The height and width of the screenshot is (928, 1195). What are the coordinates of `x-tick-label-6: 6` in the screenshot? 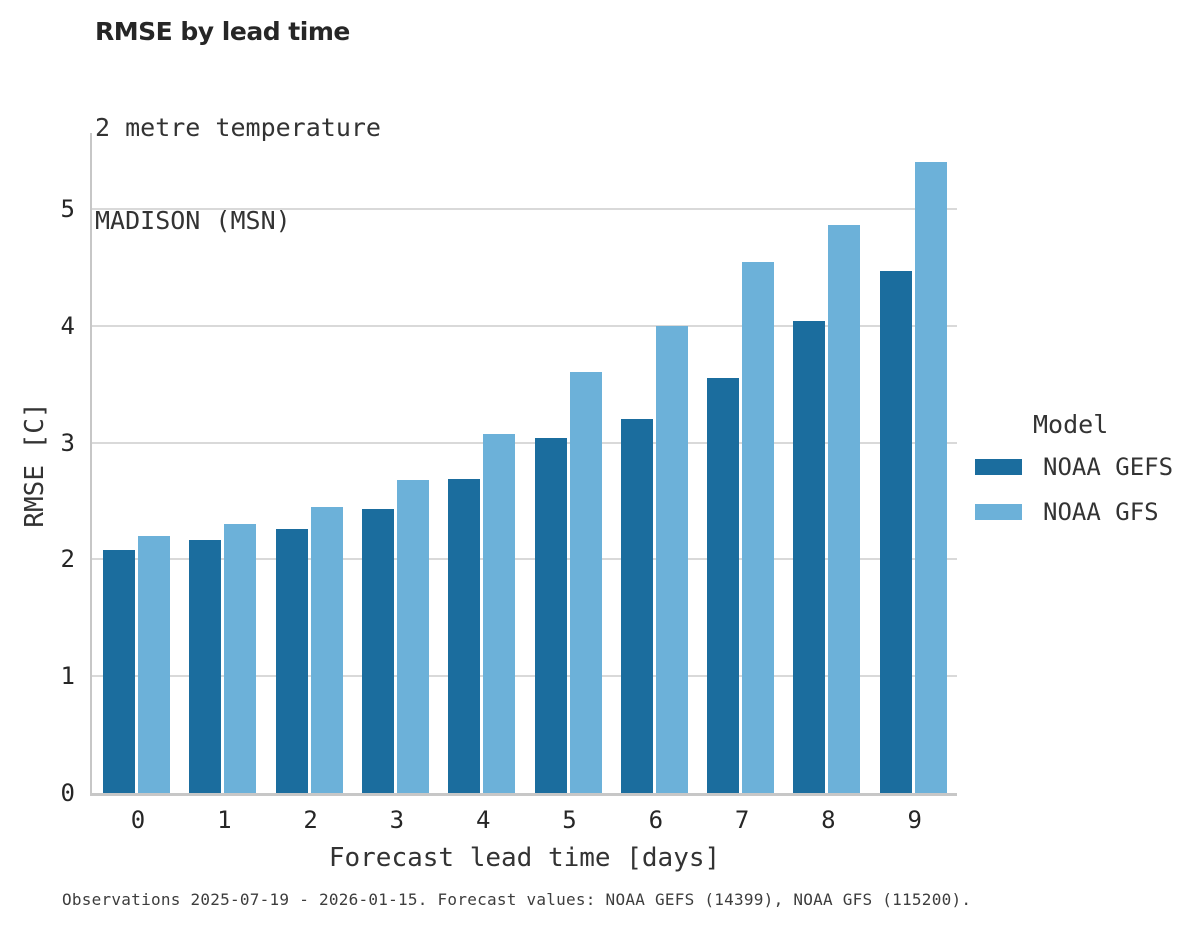 It's located at (656, 820).